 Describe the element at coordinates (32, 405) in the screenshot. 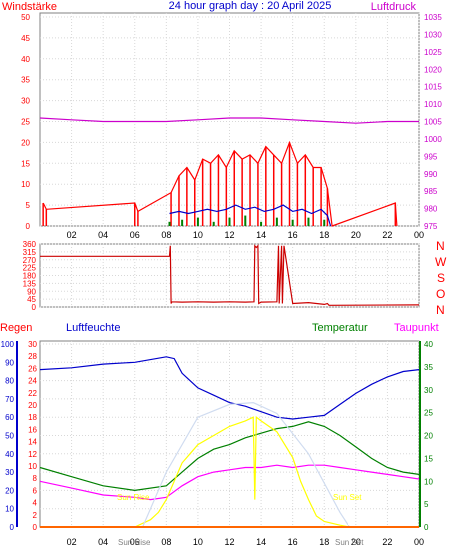

I see `y-rain-tick-label: 20` at that location.